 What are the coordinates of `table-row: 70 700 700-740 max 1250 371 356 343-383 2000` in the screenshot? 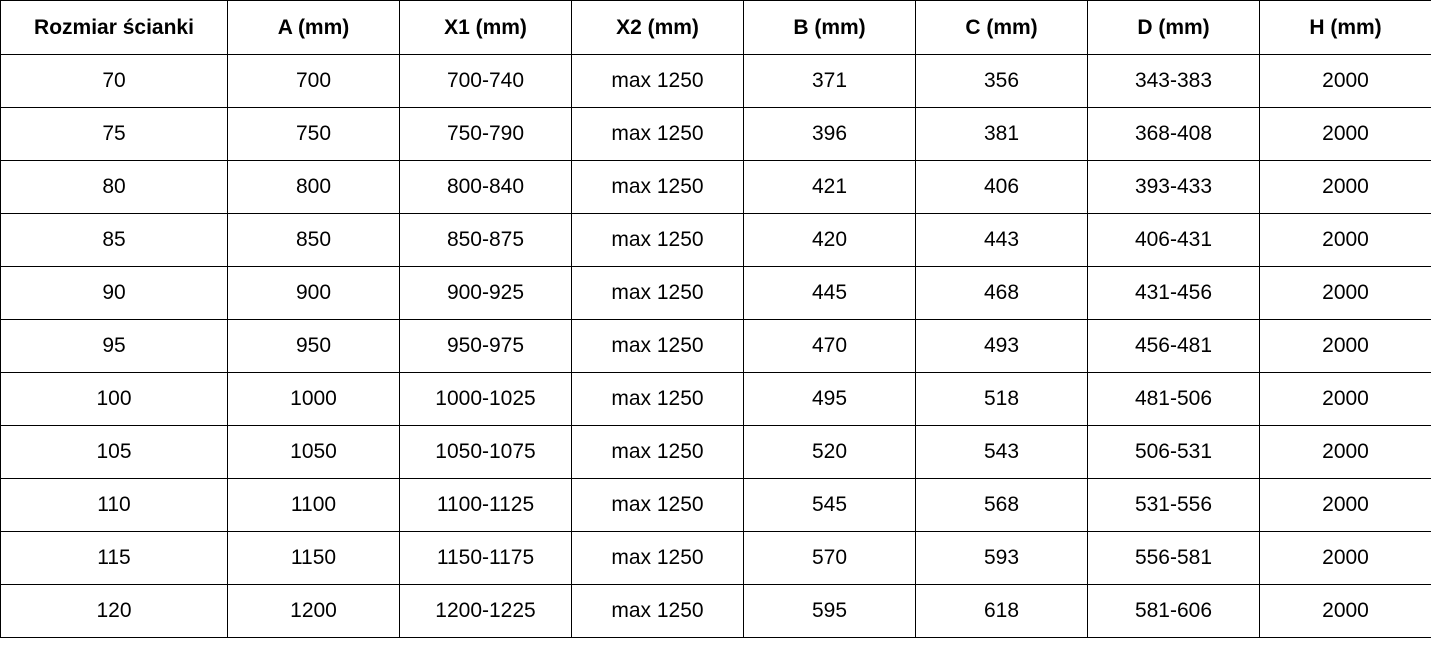 It's located at (715, 81).